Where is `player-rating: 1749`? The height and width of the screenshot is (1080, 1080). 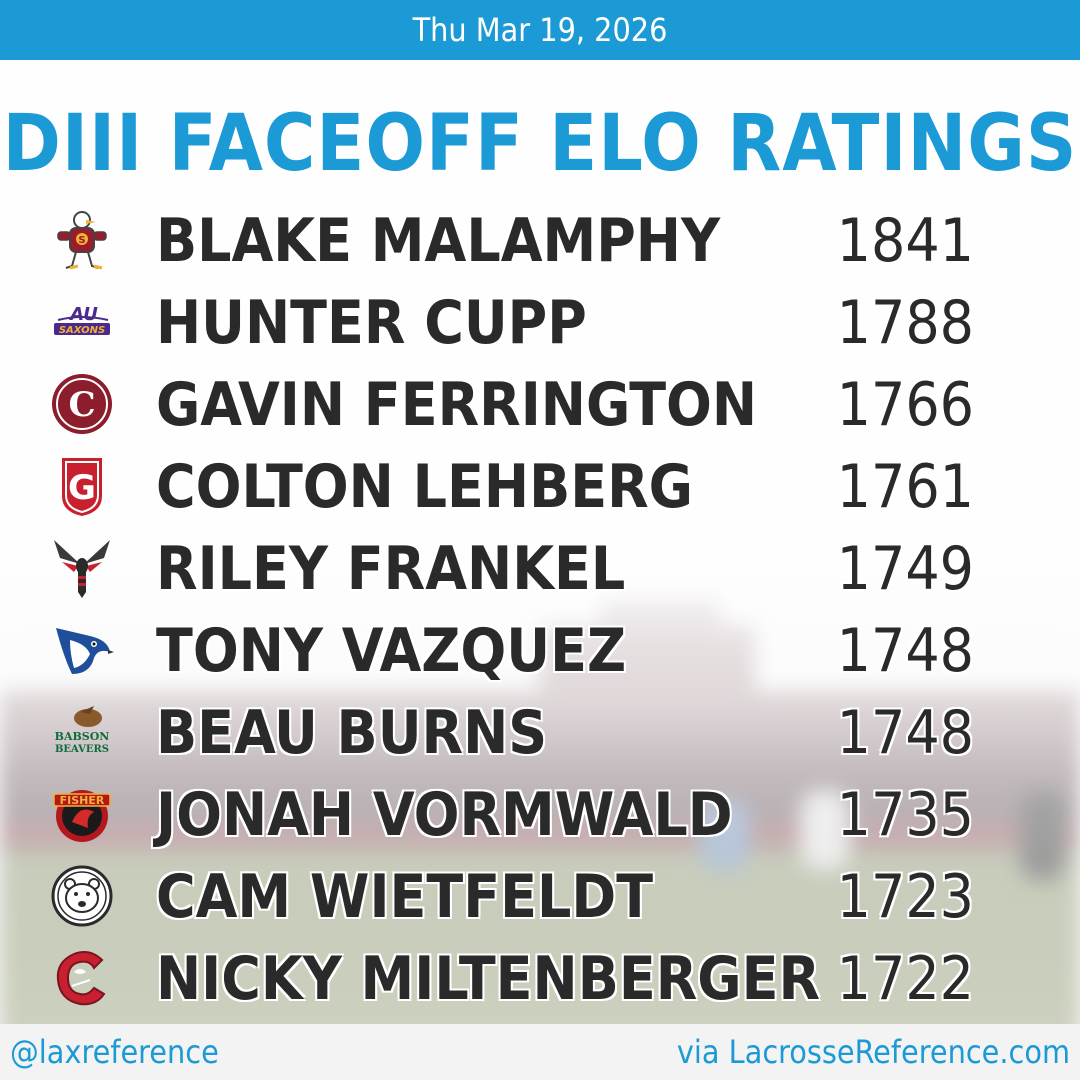 player-rating: 1749 is located at coordinates (905, 569).